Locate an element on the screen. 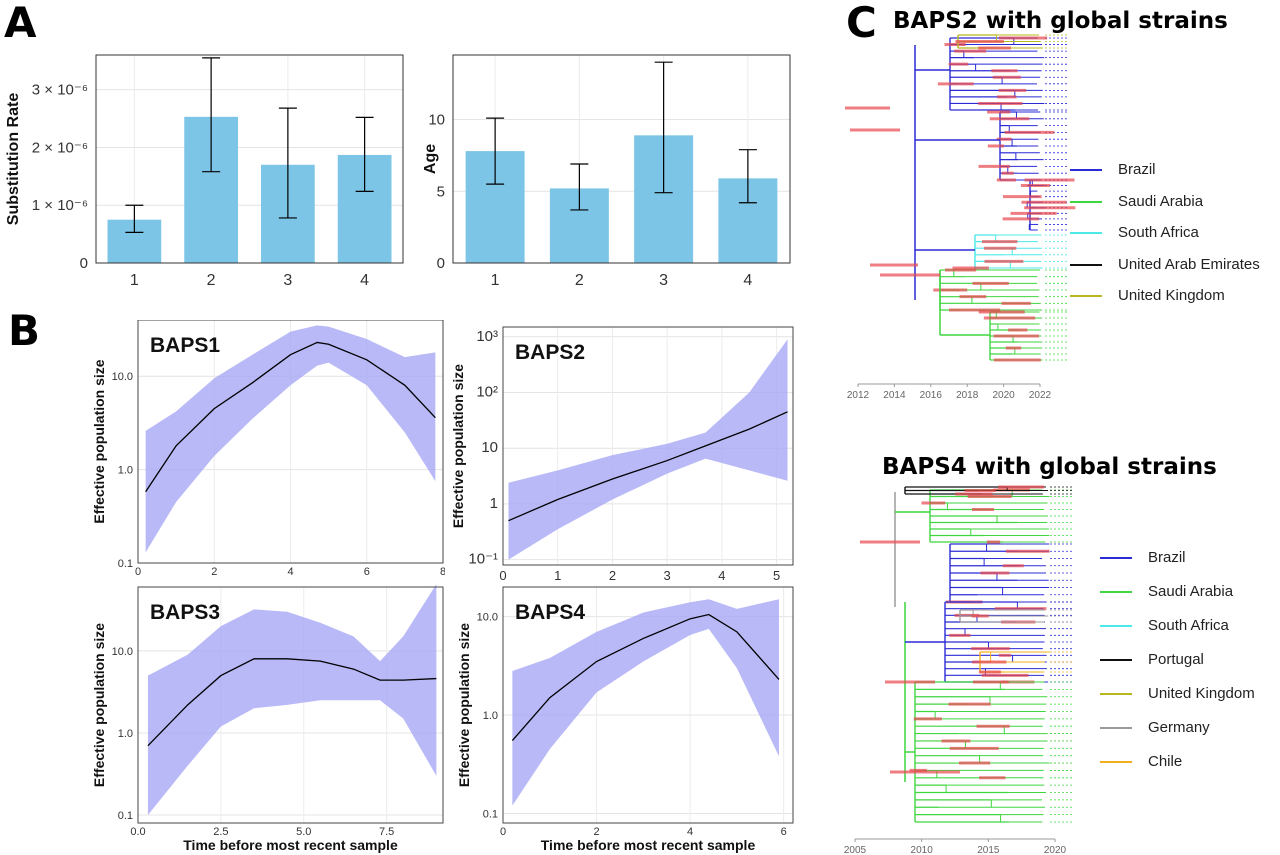 Image resolution: width=1280 pixels, height=855 pixels. baps2-tree-title: BAPS2 with global strains is located at coordinates (1060, 21).